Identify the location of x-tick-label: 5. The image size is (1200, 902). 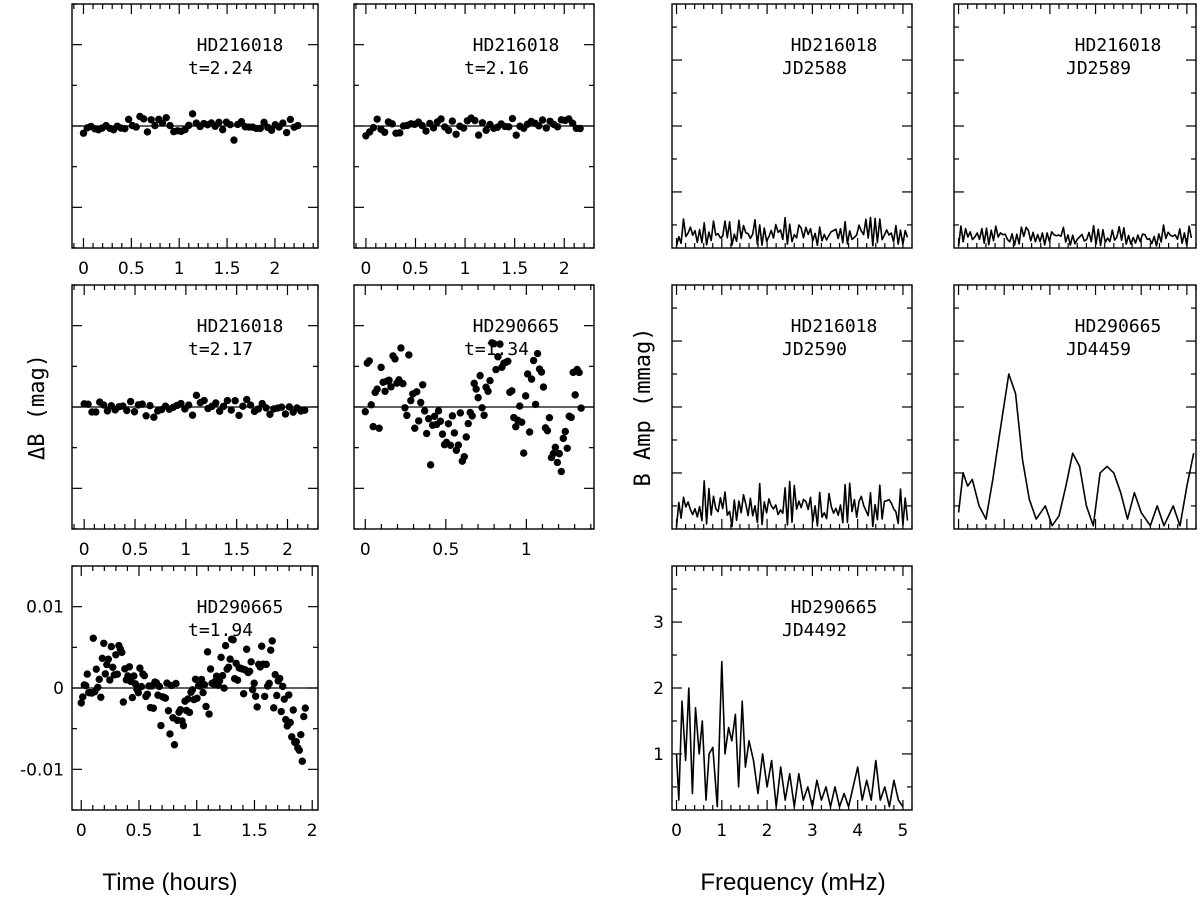
(903, 831).